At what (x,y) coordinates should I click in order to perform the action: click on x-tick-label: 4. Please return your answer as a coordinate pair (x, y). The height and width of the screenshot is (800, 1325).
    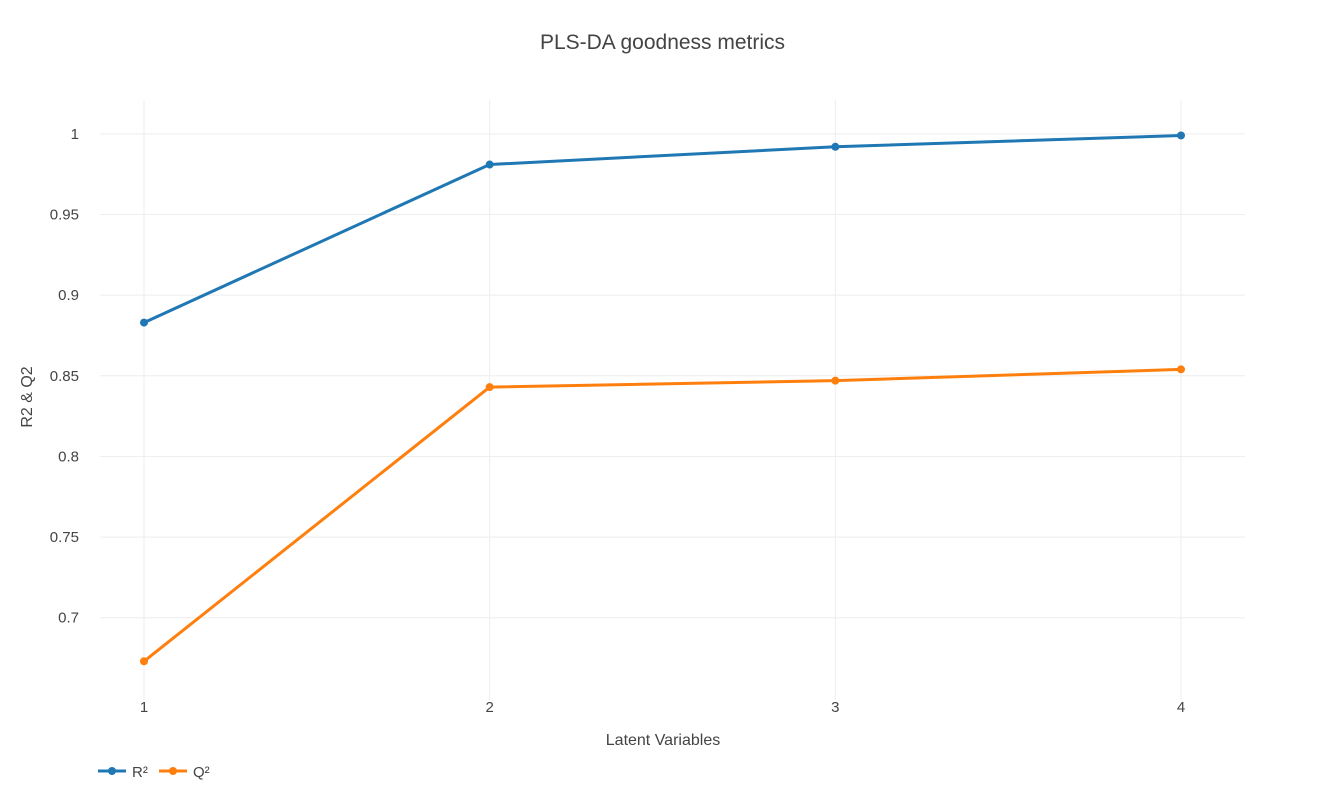
    Looking at the image, I should click on (1181, 707).